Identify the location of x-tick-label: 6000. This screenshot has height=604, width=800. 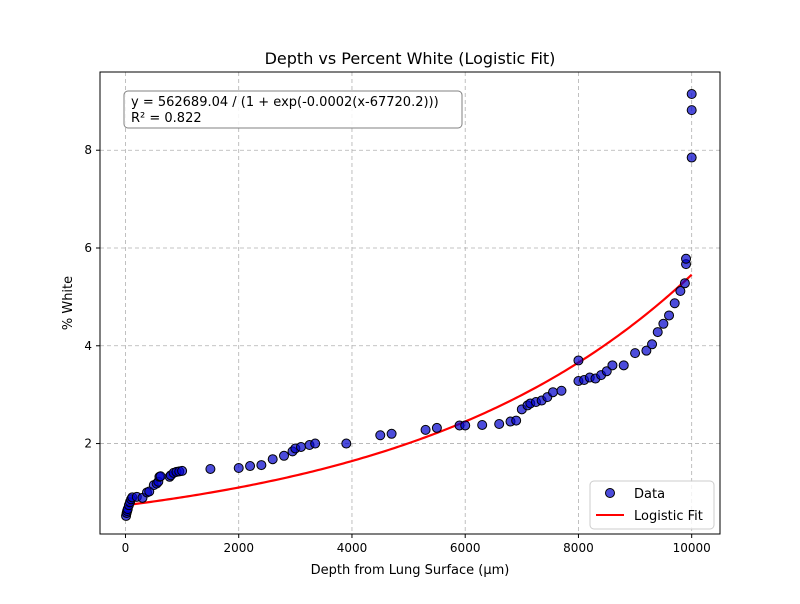
(465, 548).